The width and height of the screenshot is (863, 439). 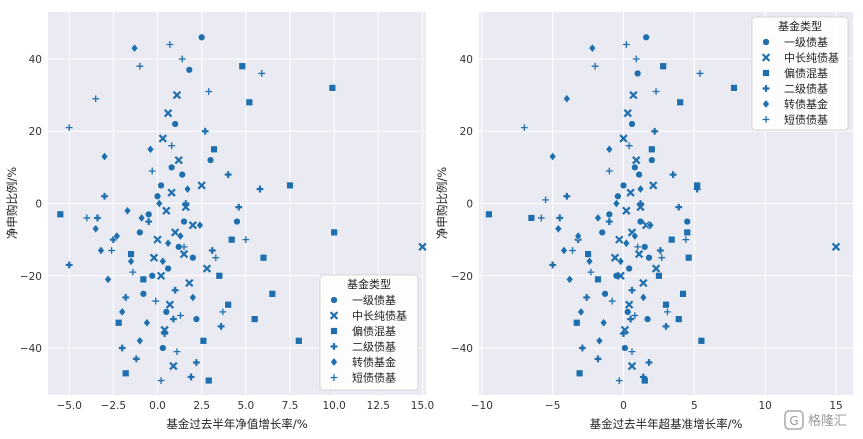 I want to click on right-y-axis-label: 净申购比例/%, so click(x=442, y=203).